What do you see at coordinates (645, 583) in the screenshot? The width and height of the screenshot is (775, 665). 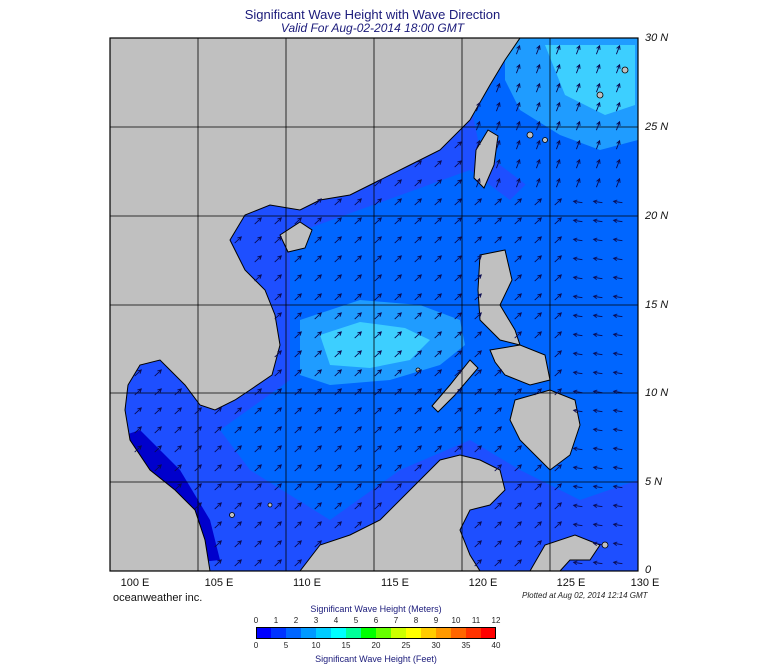 I see `lon-label: 130 E` at bounding box center [645, 583].